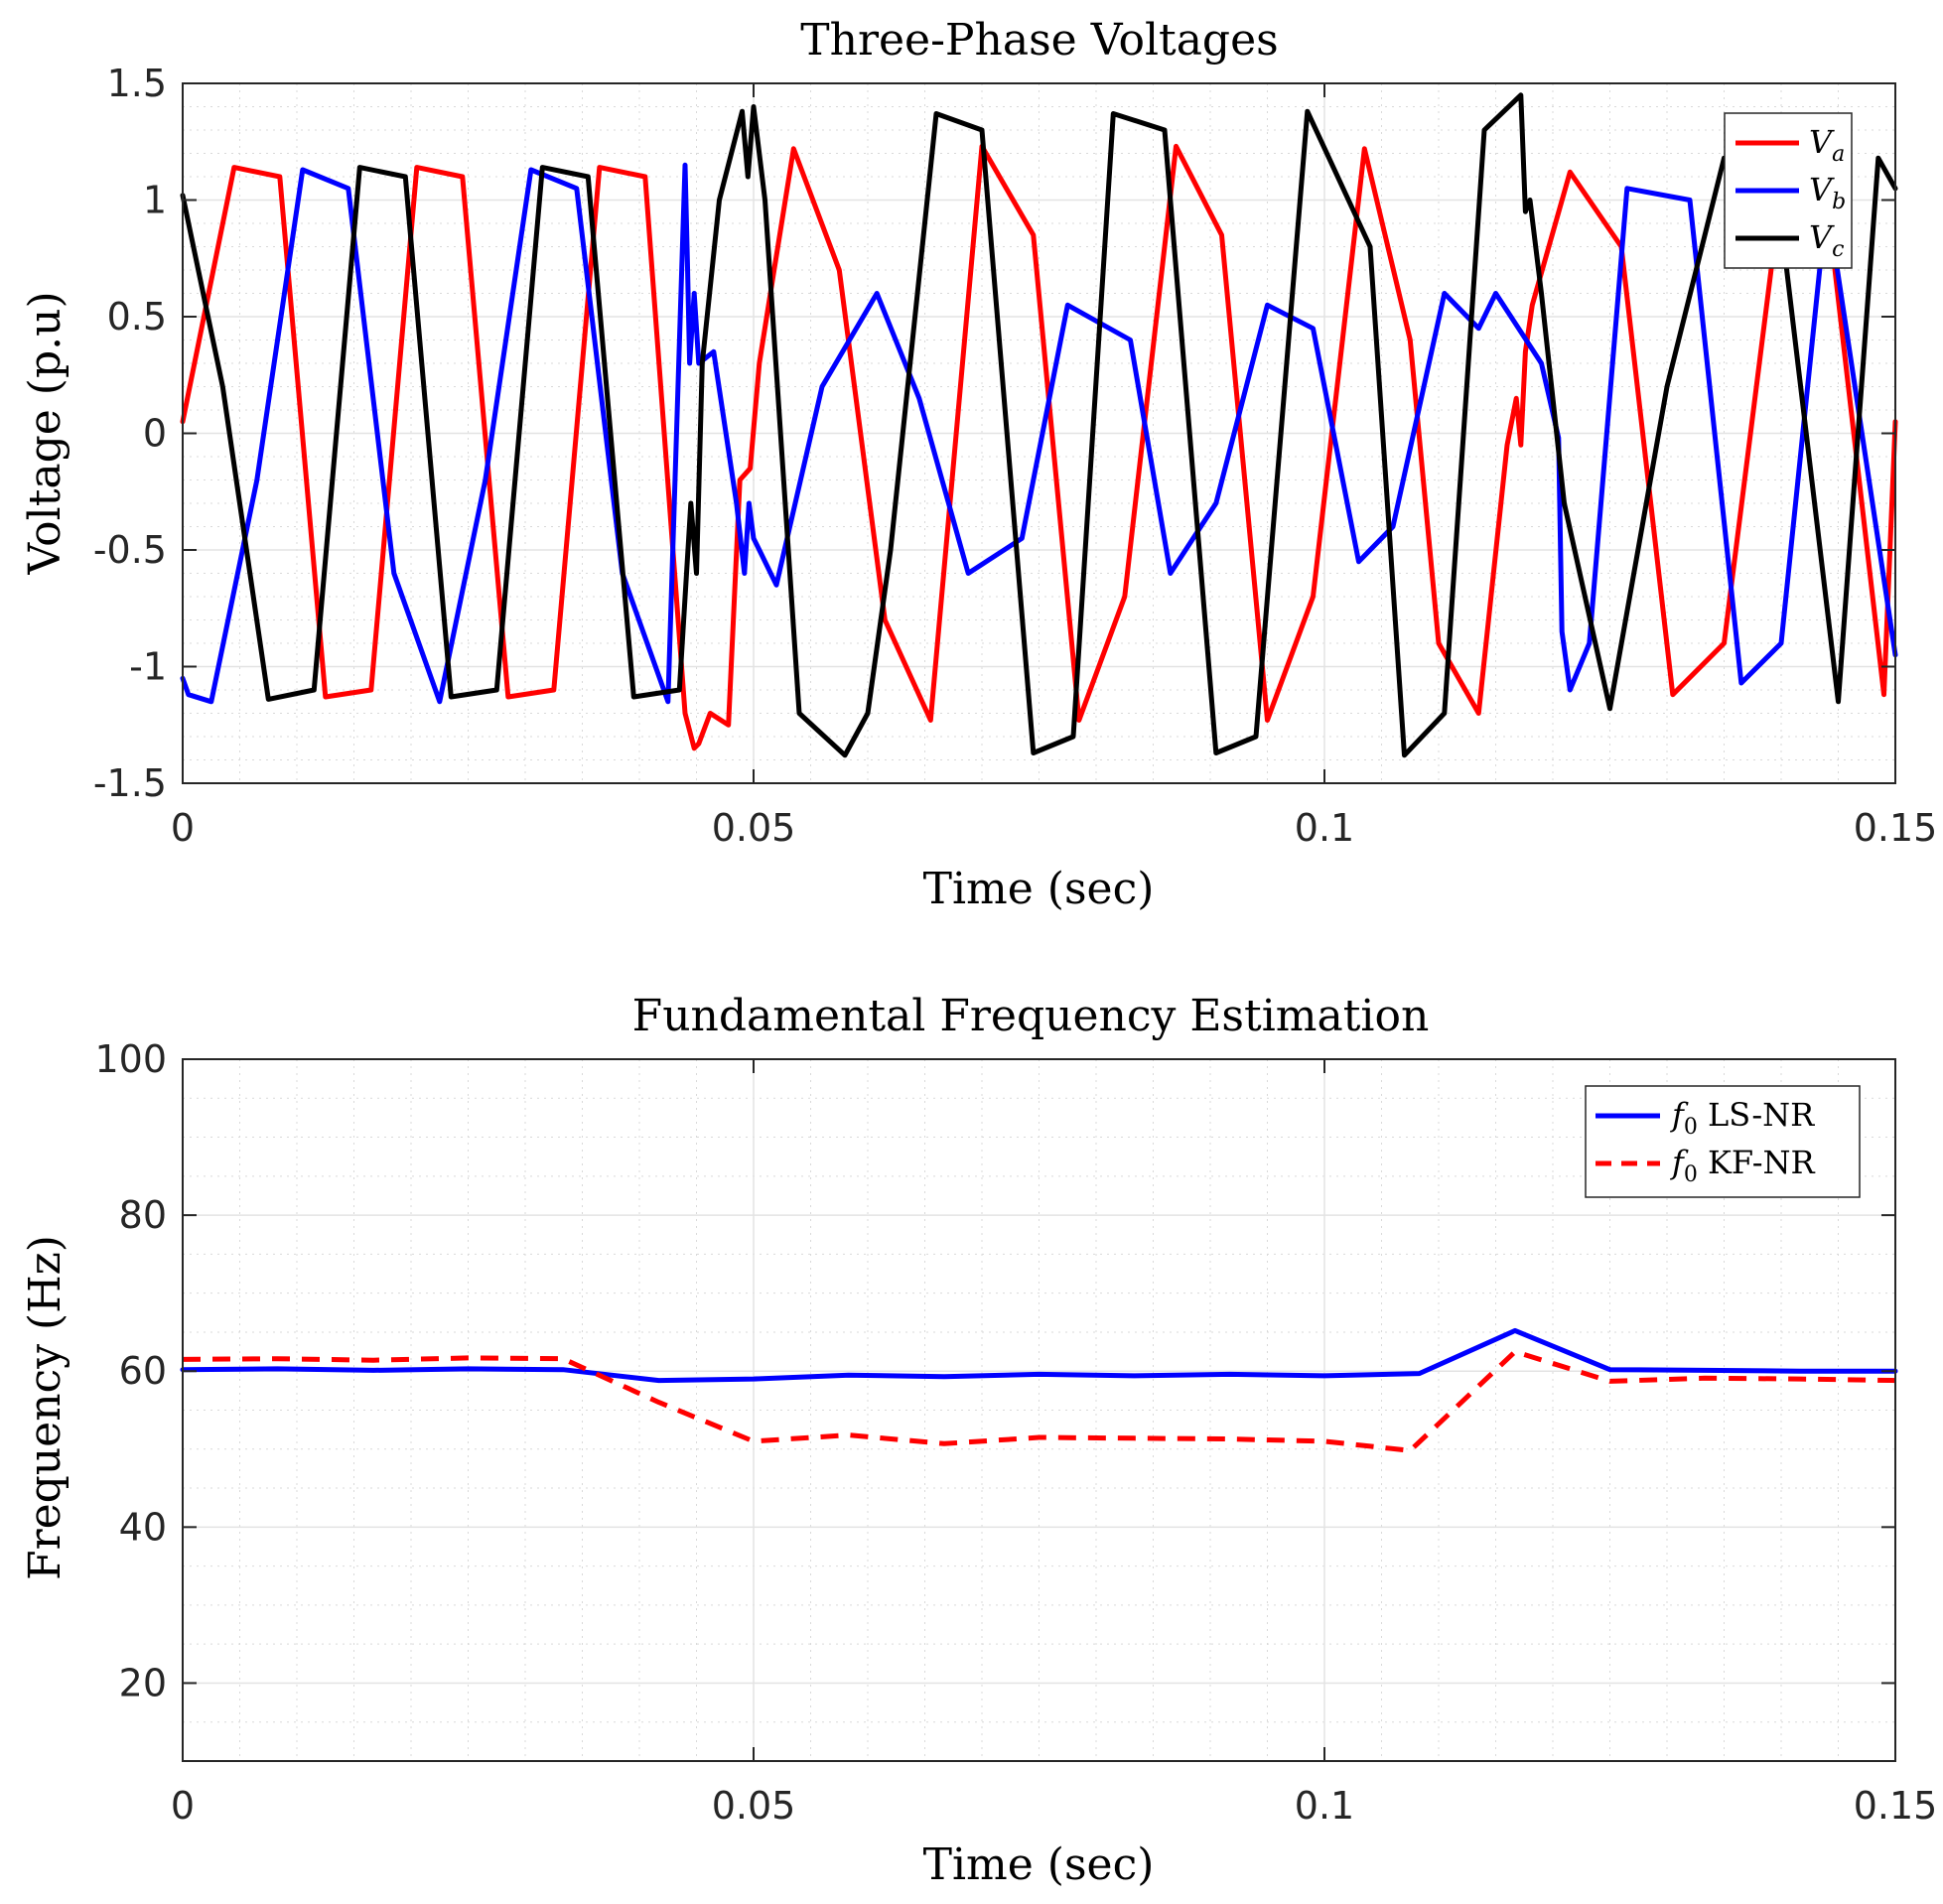 This screenshot has height=1904, width=1943. What do you see at coordinates (1742, 1118) in the screenshot?
I see `legend-ls-nr-label: f0 LS-NR` at bounding box center [1742, 1118].